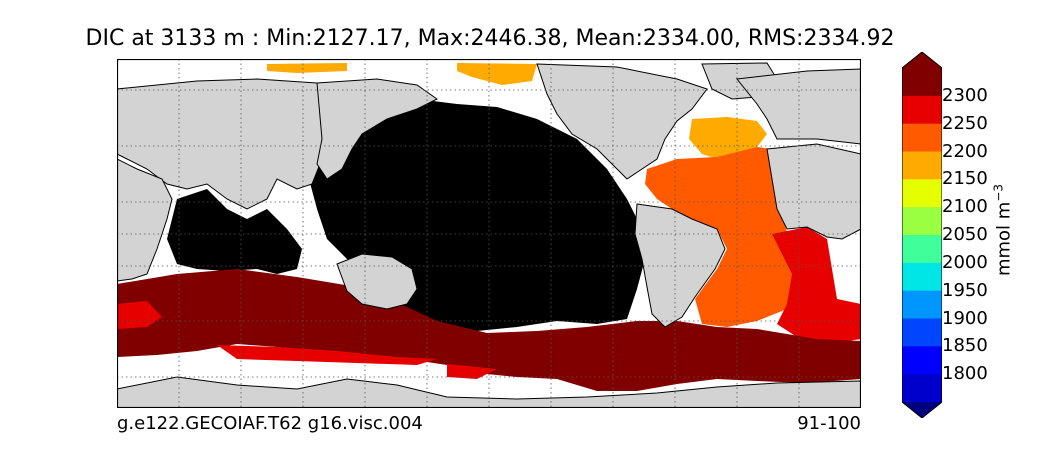  What do you see at coordinates (622, 121) in the screenshot?
I see `land-north-america` at bounding box center [622, 121].